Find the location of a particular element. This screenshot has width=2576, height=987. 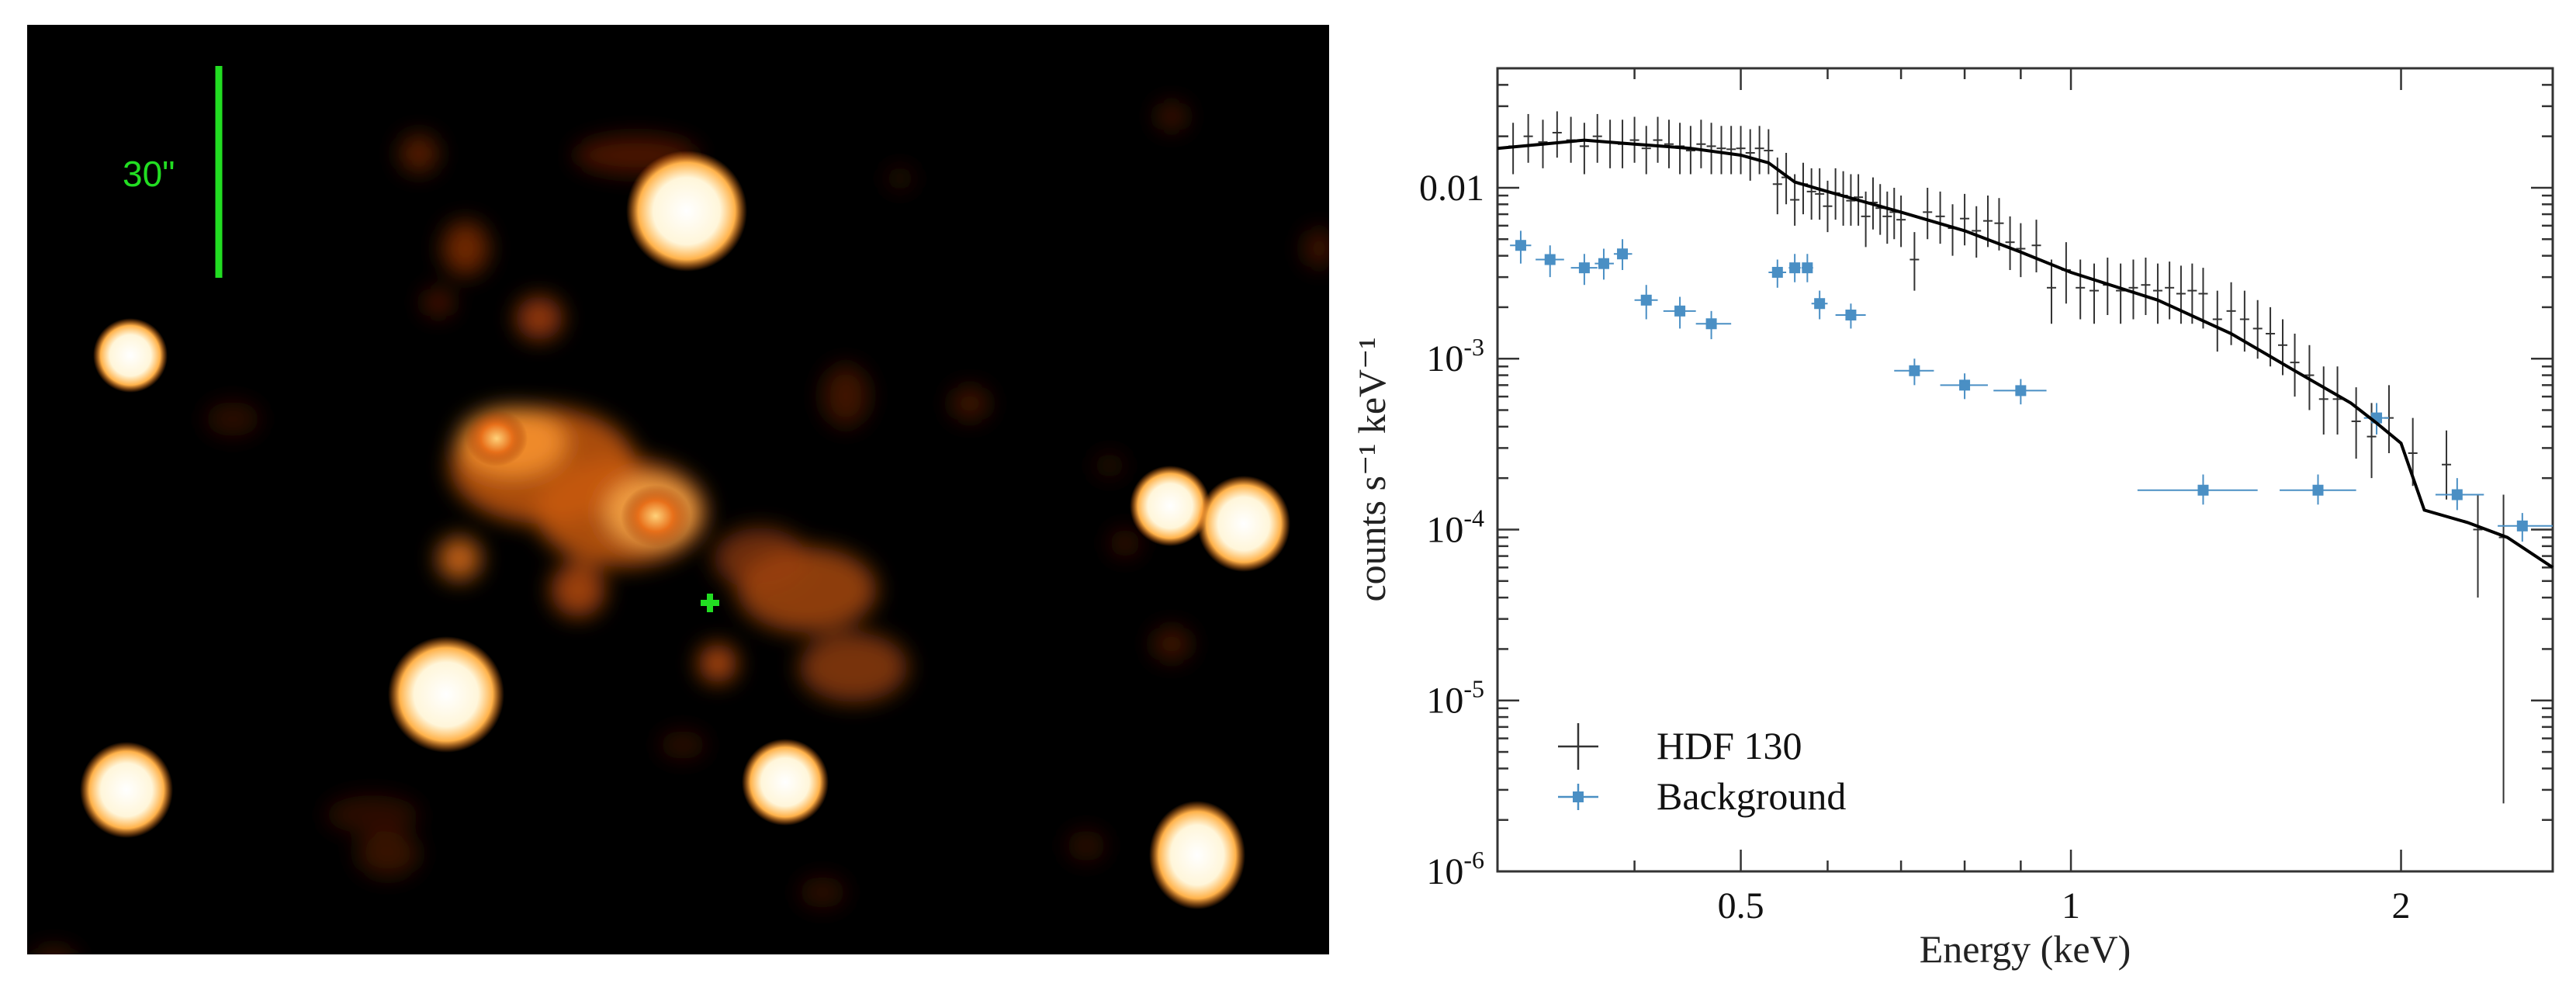

x-tick-label: 1 is located at coordinates (2071, 905).